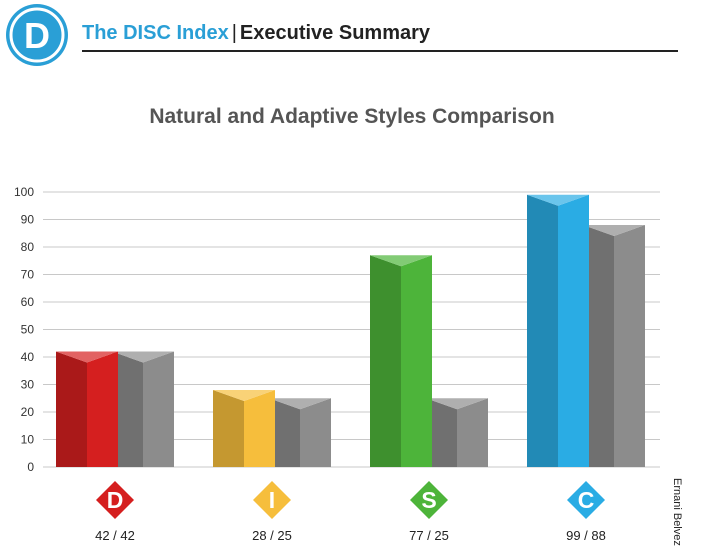 This screenshot has width=704, height=558. Describe the element at coordinates (28, 330) in the screenshot. I see `y-tick-label: 50` at that location.